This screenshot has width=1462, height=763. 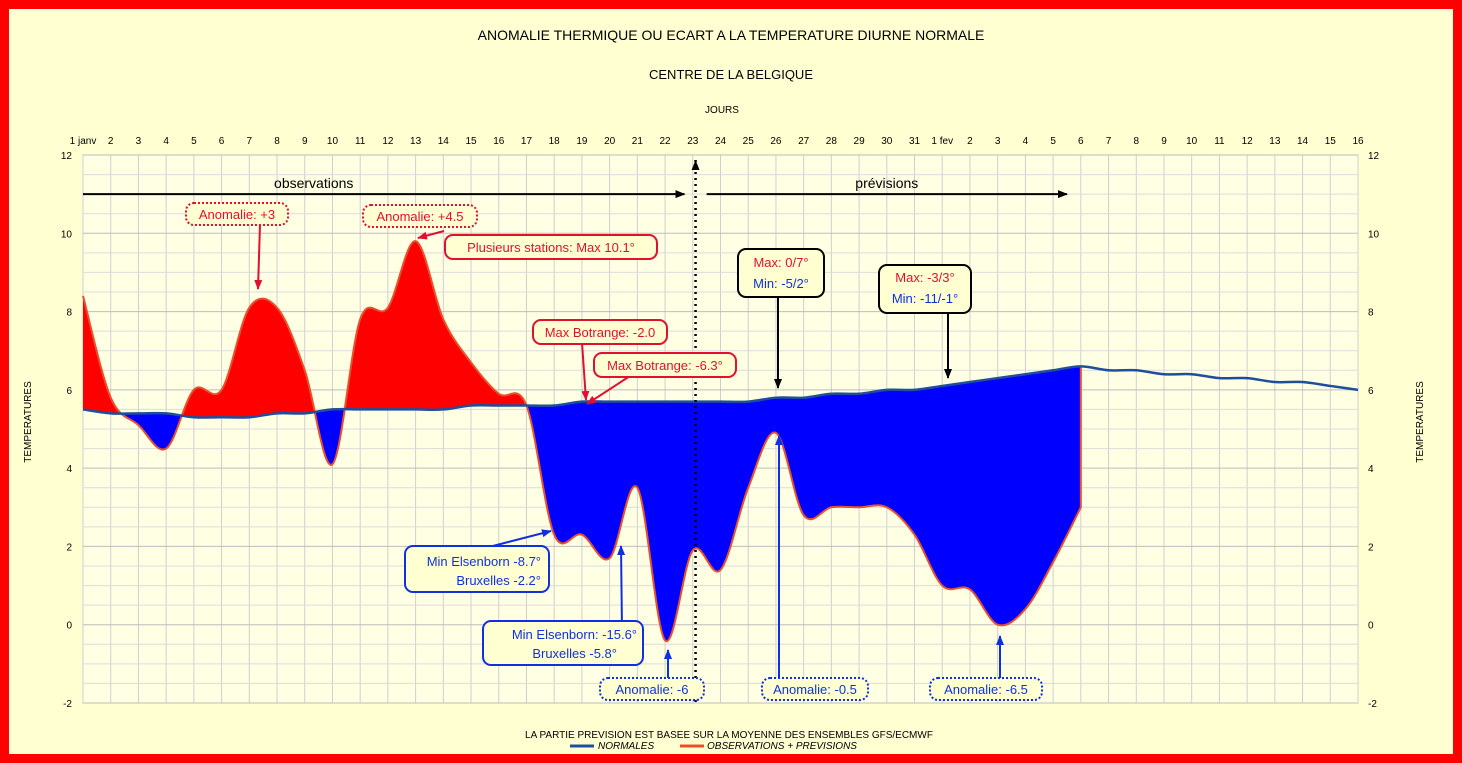 I want to click on y-tick-label-left: -2, so click(x=67, y=704).